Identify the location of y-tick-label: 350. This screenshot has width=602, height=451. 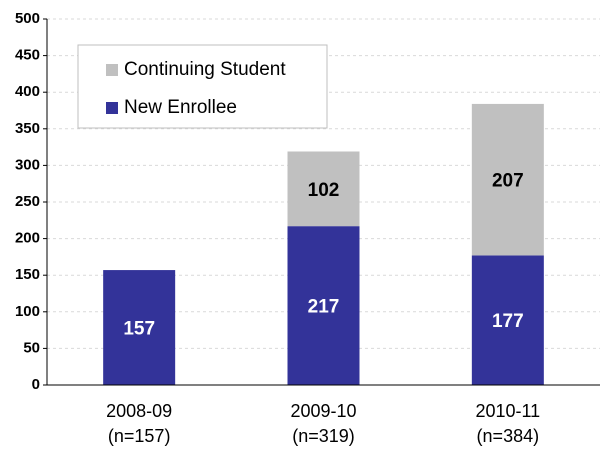
(27, 128).